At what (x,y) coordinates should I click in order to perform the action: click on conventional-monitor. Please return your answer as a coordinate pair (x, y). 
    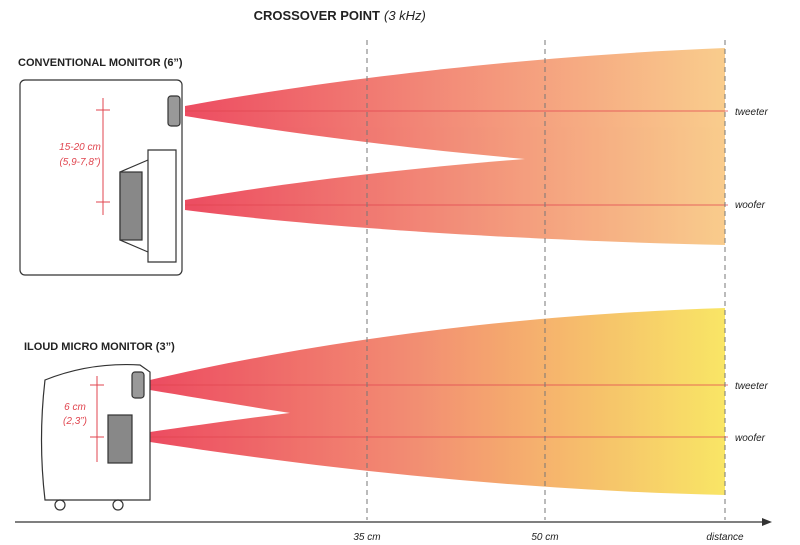
    Looking at the image, I should click on (101, 177).